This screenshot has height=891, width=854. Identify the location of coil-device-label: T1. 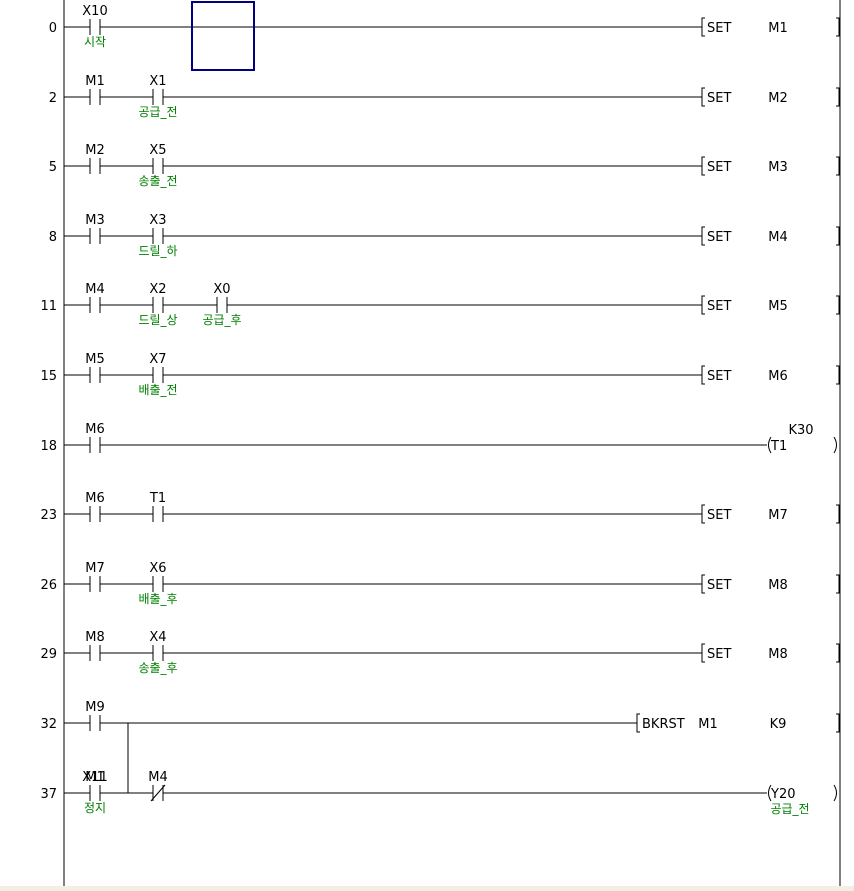
(778, 446).